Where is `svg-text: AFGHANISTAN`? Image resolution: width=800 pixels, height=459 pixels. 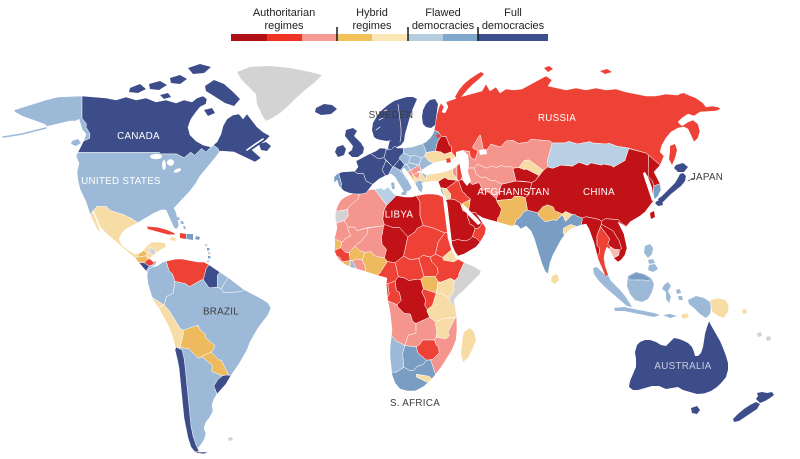 svg-text: AFGHANISTAN is located at coordinates (513, 192).